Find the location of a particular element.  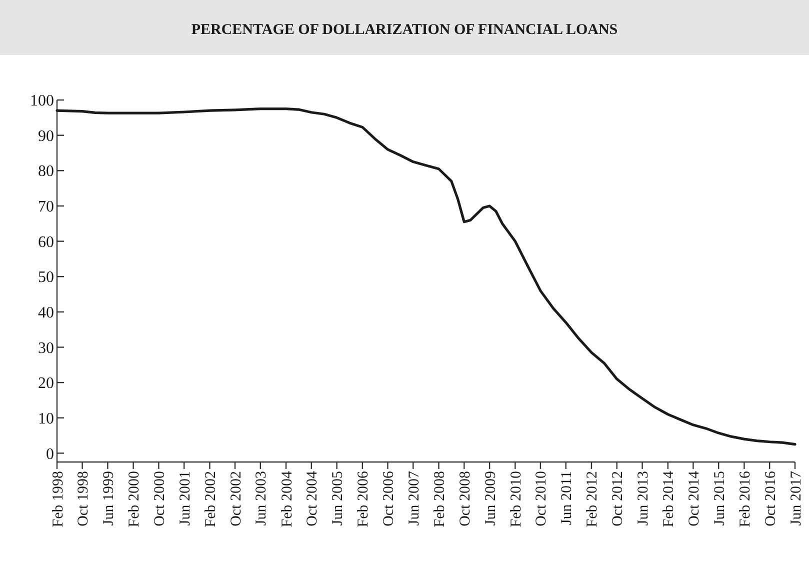

x-tick-label: Oct 2008 is located at coordinates (465, 498).